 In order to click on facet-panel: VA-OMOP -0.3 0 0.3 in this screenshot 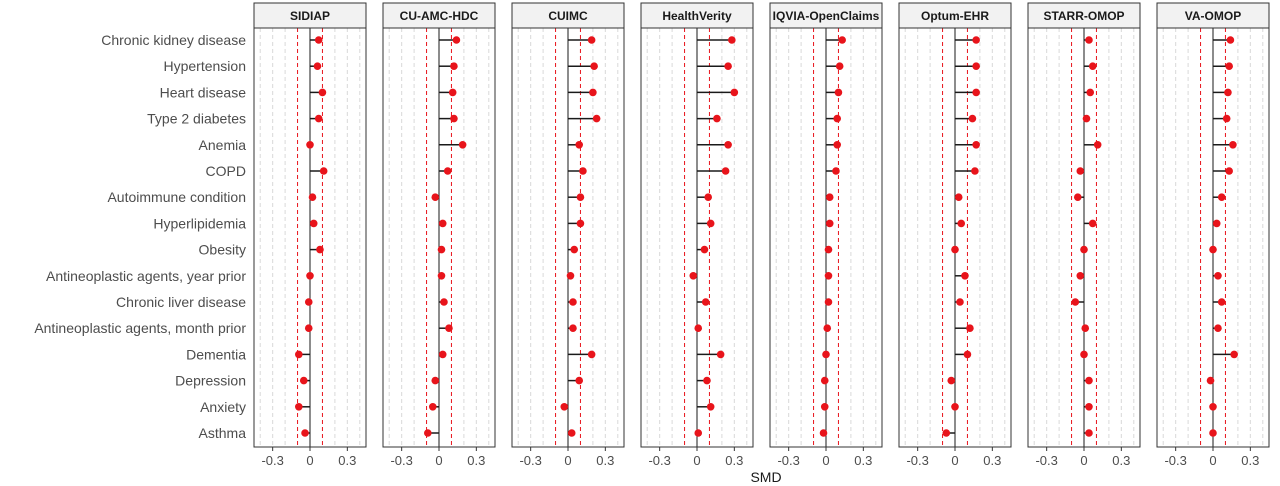, I will do `click(1213, 235)`.